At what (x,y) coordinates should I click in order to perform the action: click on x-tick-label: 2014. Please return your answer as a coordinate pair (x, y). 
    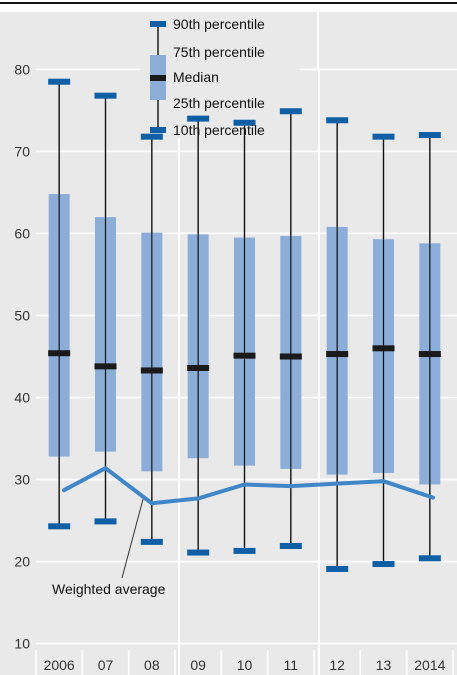
    Looking at the image, I should click on (429, 665).